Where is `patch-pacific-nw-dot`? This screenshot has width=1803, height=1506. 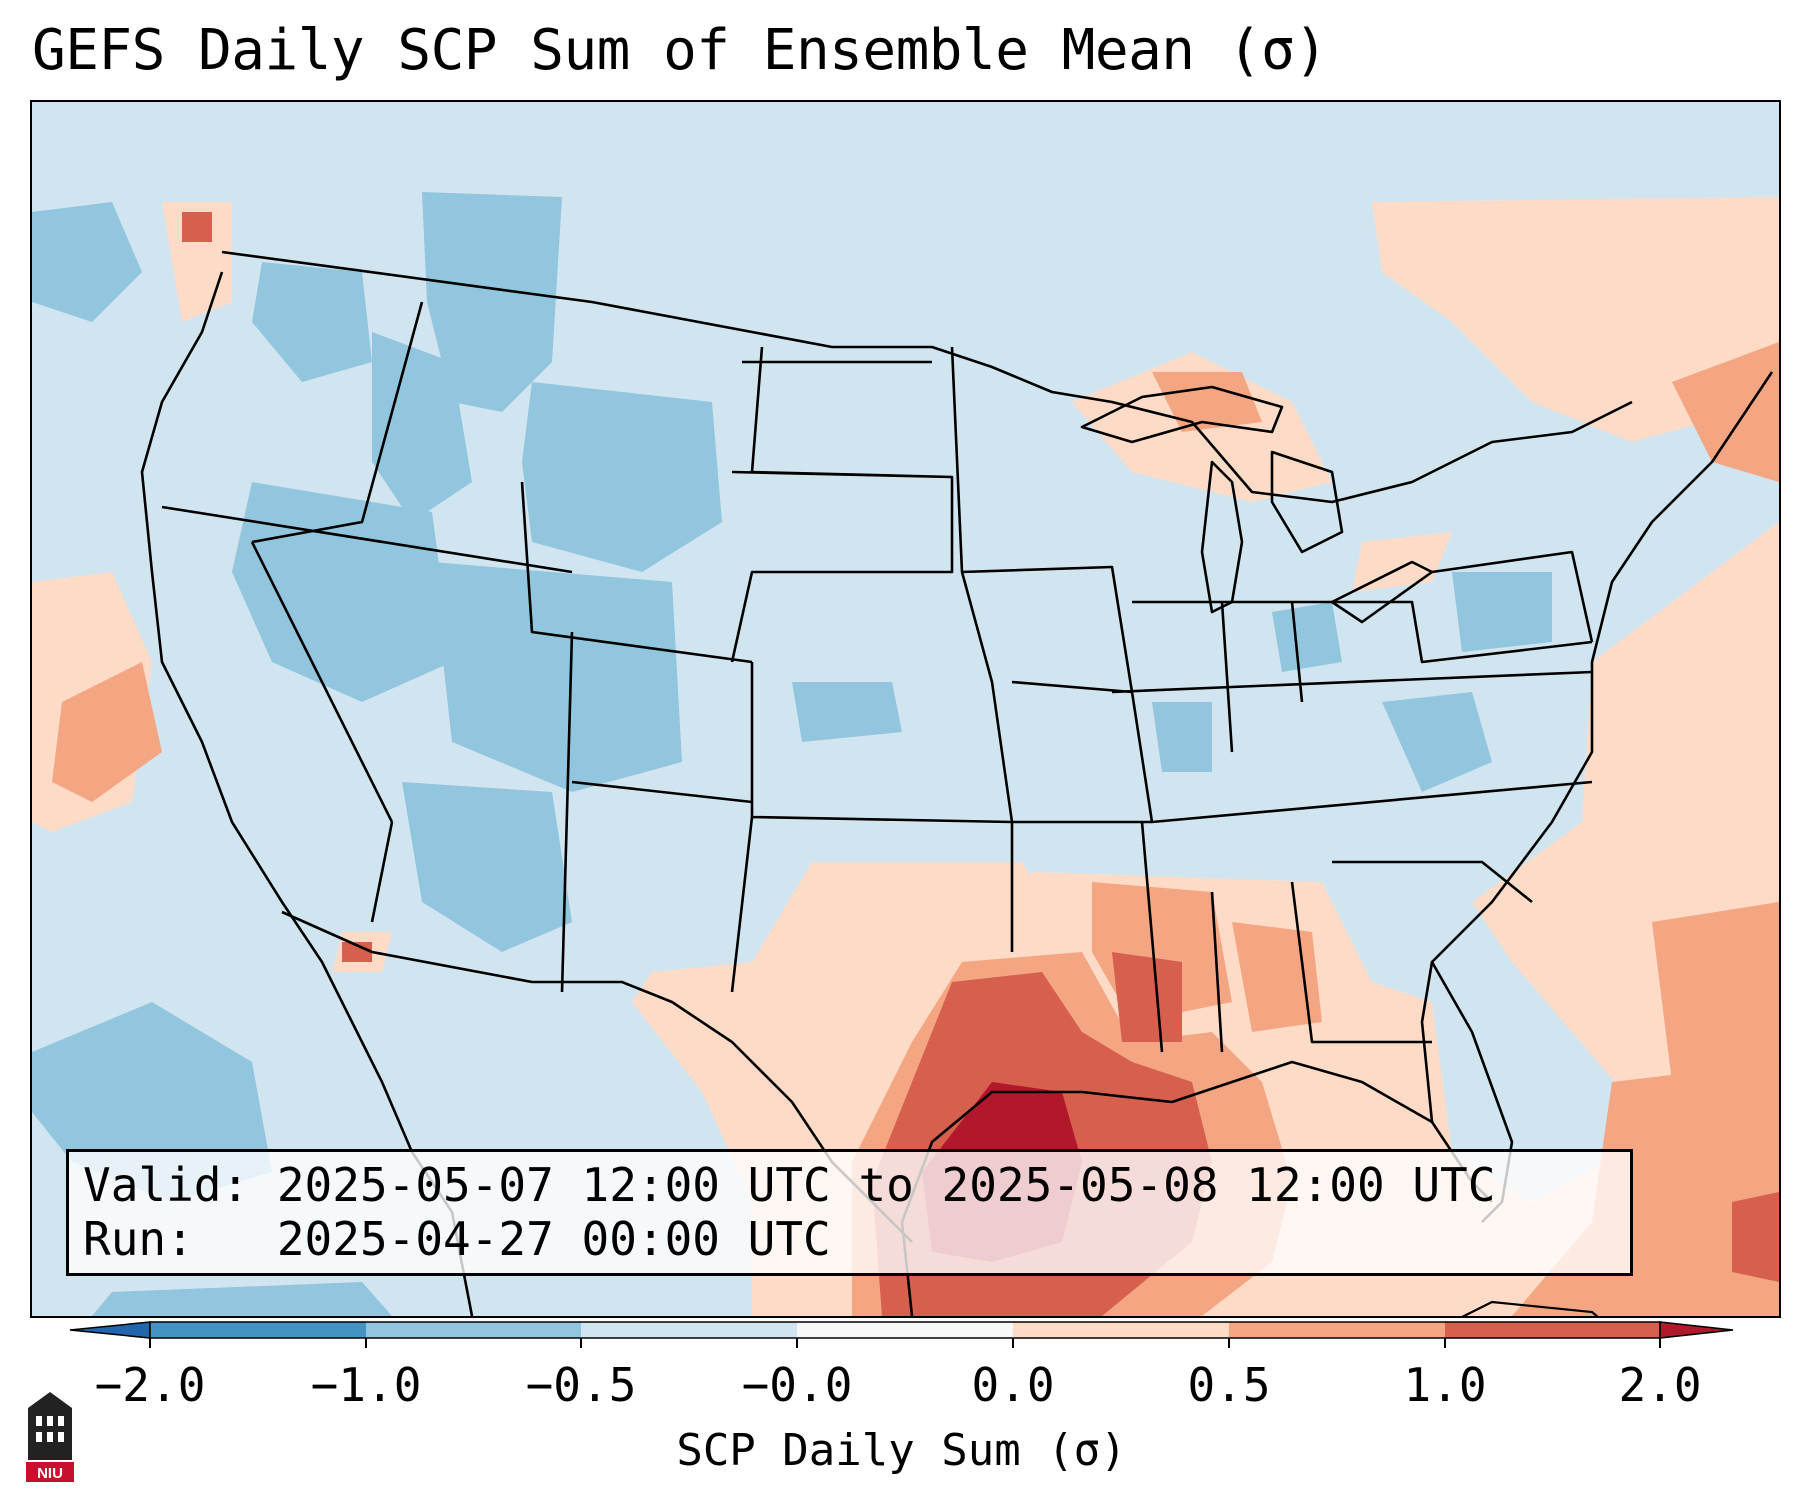
patch-pacific-nw-dot is located at coordinates (197, 227).